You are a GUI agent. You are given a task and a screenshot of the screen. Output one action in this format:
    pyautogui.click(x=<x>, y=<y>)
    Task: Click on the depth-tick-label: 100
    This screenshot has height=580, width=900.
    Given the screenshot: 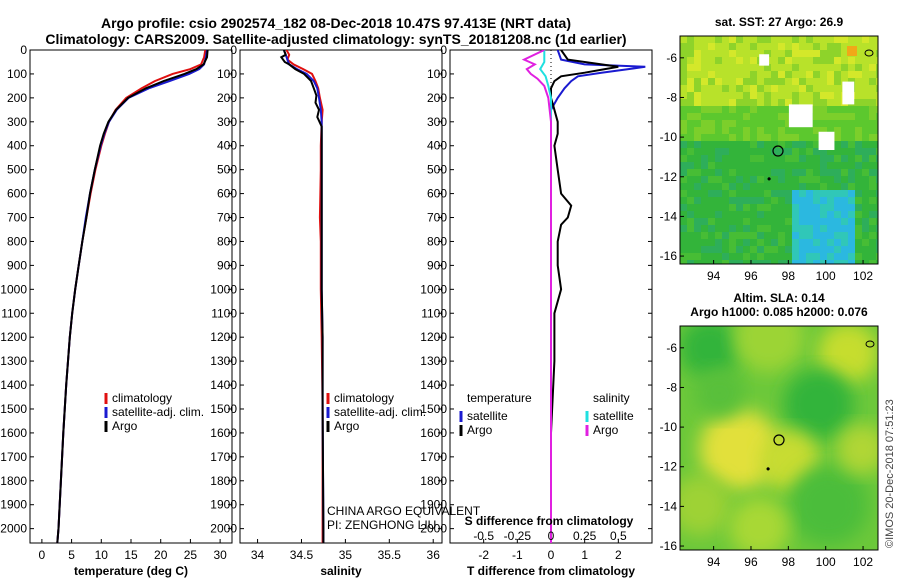 What is the action you would take?
    pyautogui.click(x=227, y=74)
    